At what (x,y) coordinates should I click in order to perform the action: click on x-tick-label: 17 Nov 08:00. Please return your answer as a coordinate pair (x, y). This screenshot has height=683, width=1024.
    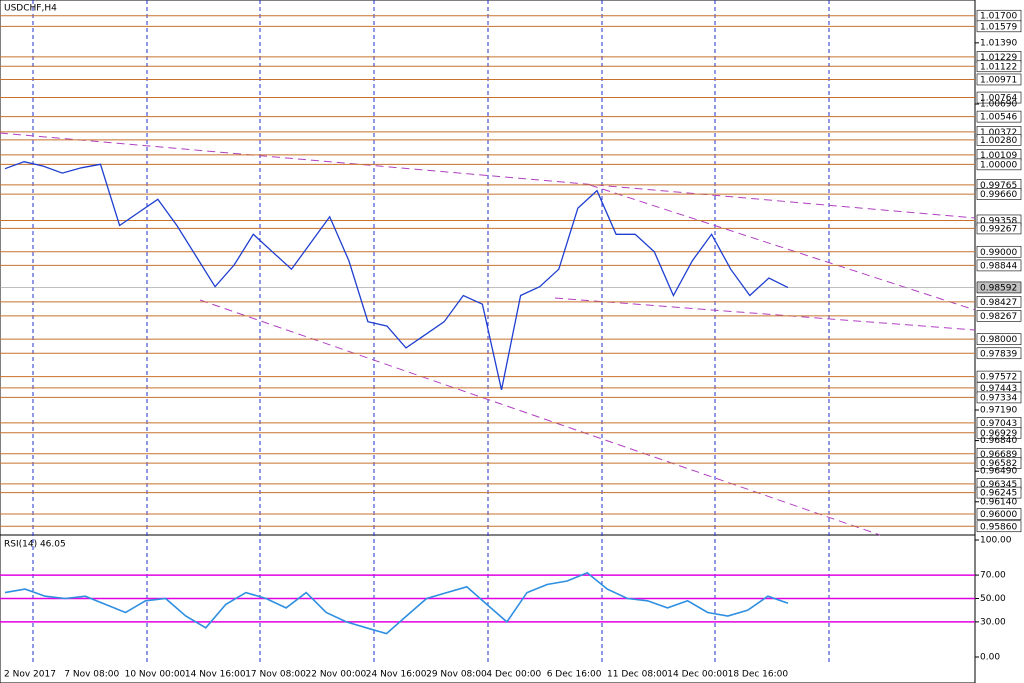
    Looking at the image, I should click on (275, 675).